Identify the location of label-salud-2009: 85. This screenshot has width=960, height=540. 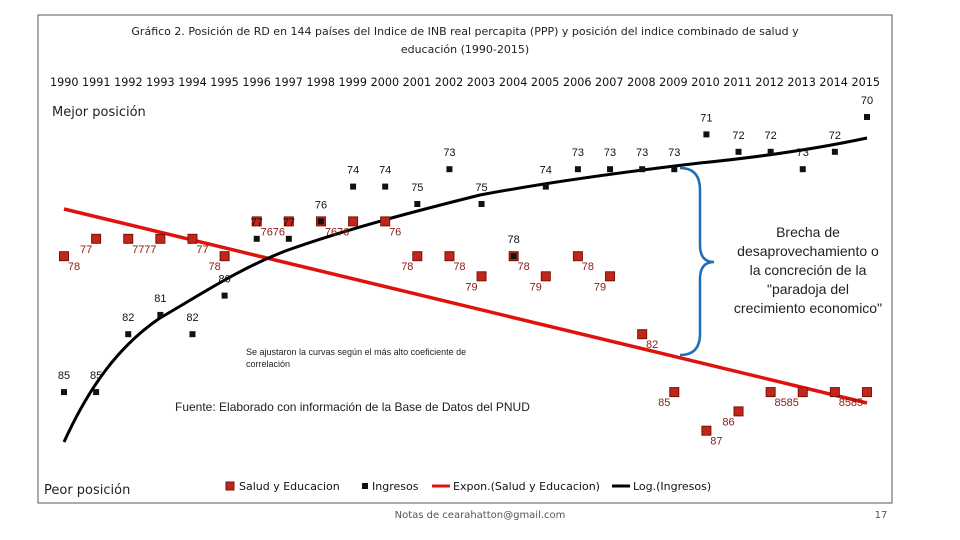
(664, 403).